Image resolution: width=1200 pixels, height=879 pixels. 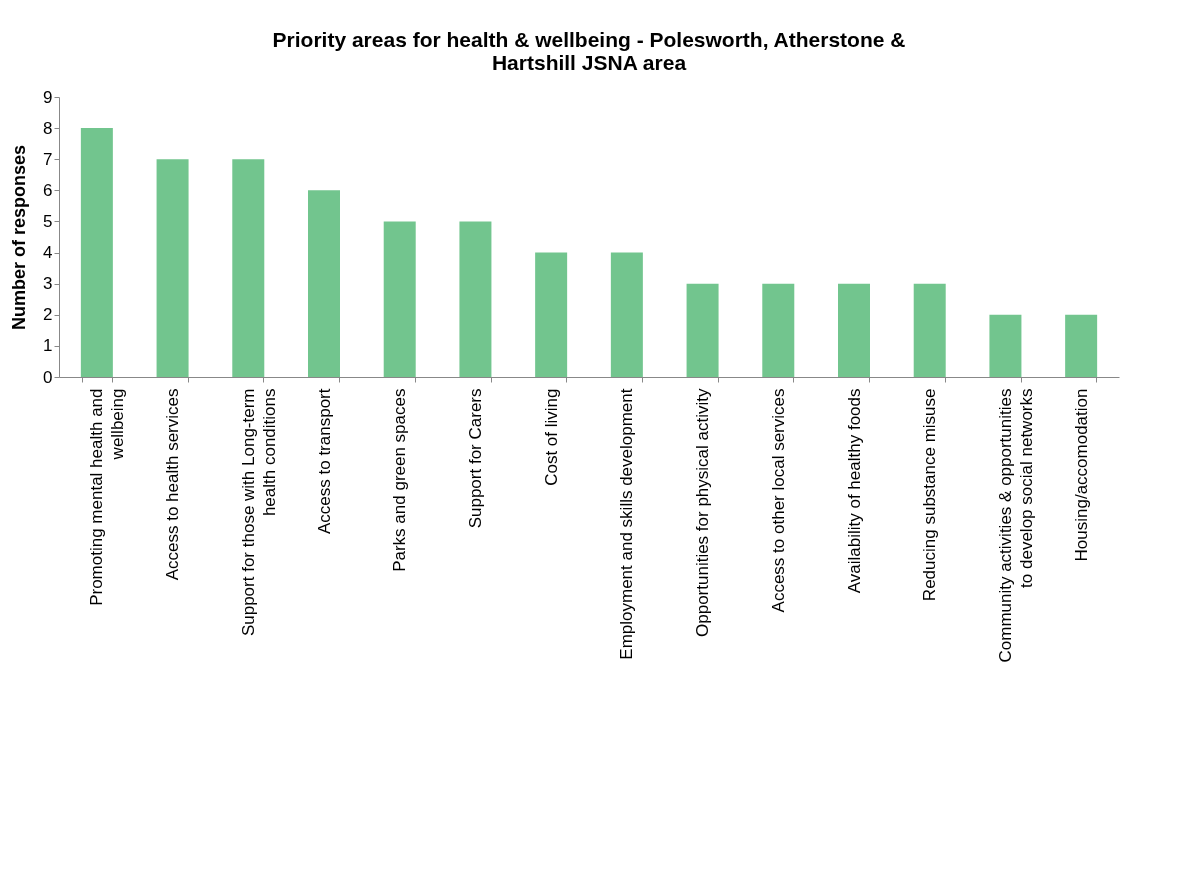 What do you see at coordinates (48, 221) in the screenshot?
I see `y-tick-label: 5` at bounding box center [48, 221].